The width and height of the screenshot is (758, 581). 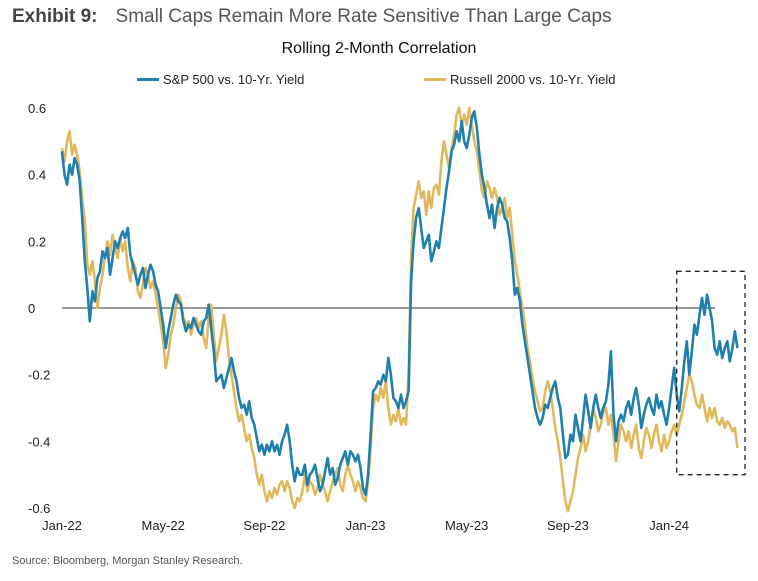 I want to click on legend-swatch-sp500, so click(x=148, y=79).